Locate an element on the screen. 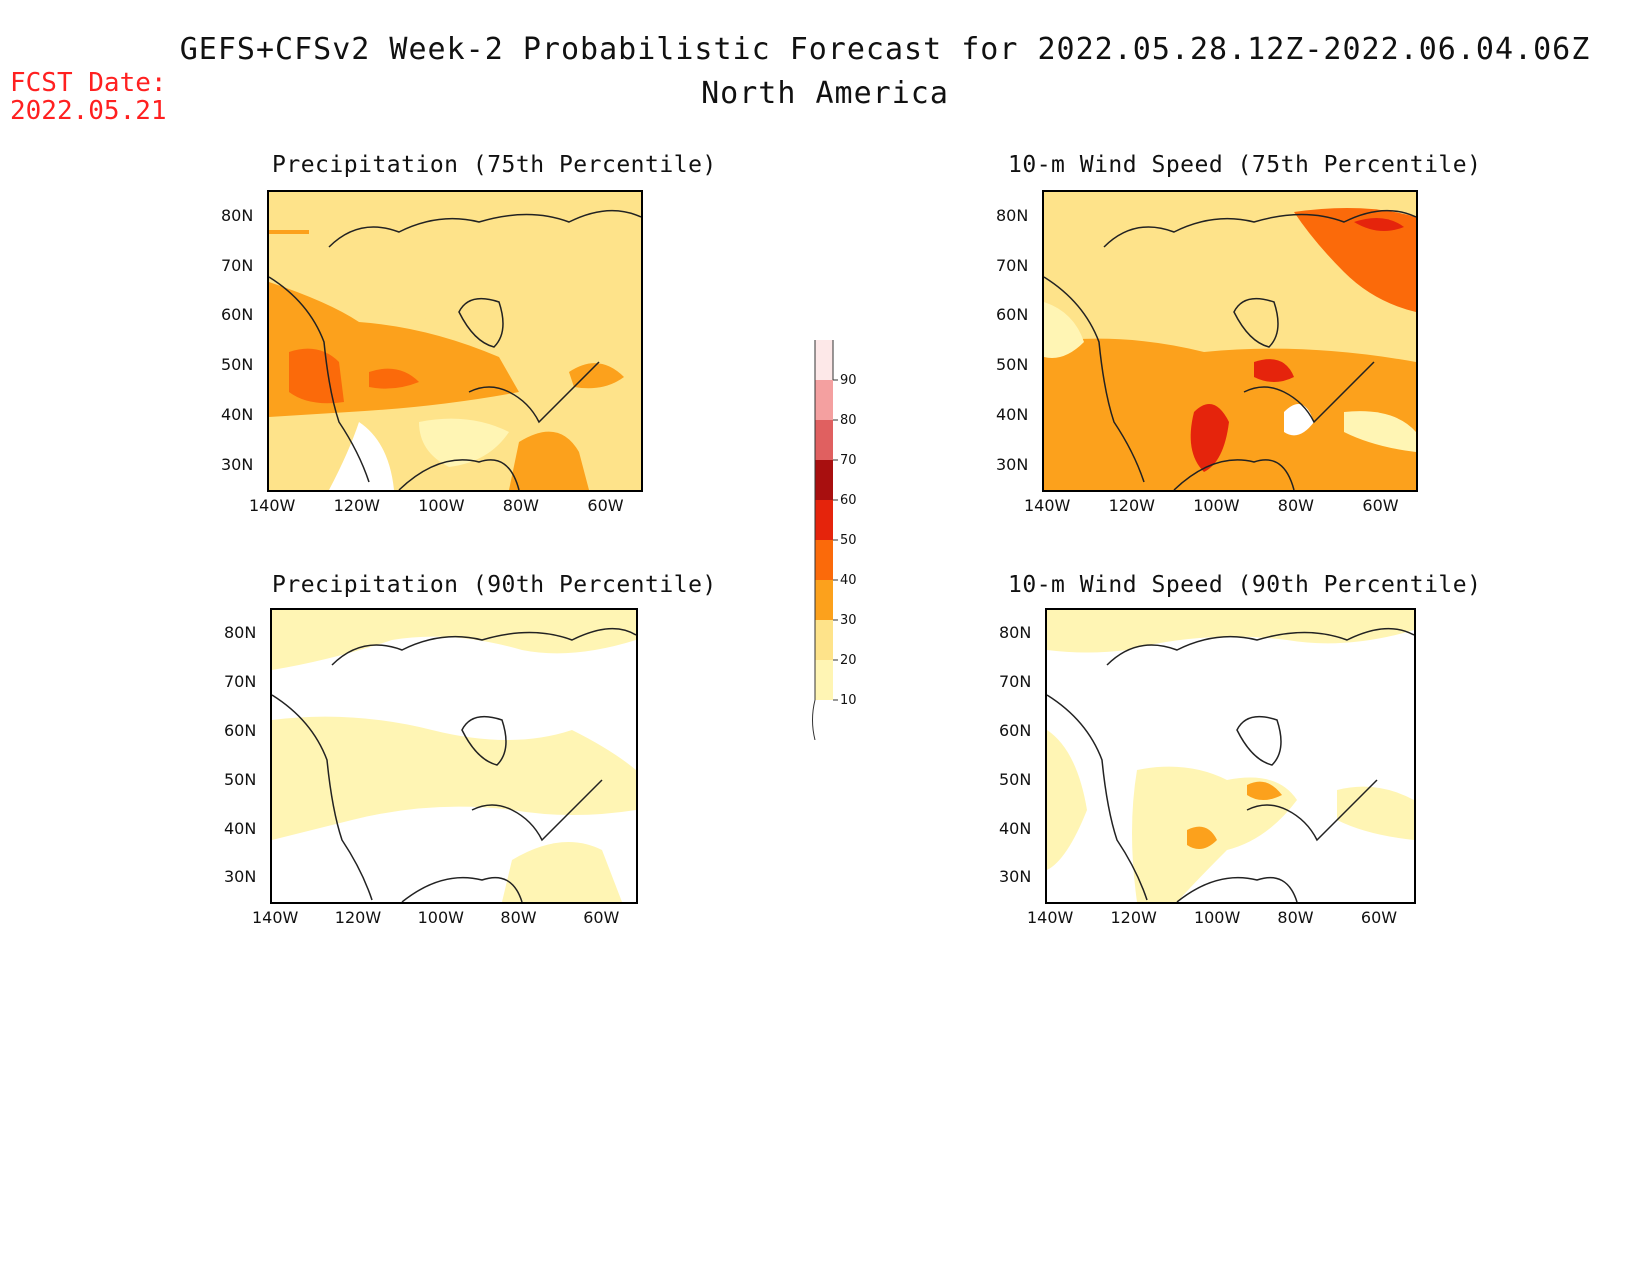 The image size is (1650, 1275). fcst-date-value: 2022.05.21 is located at coordinates (88, 111).